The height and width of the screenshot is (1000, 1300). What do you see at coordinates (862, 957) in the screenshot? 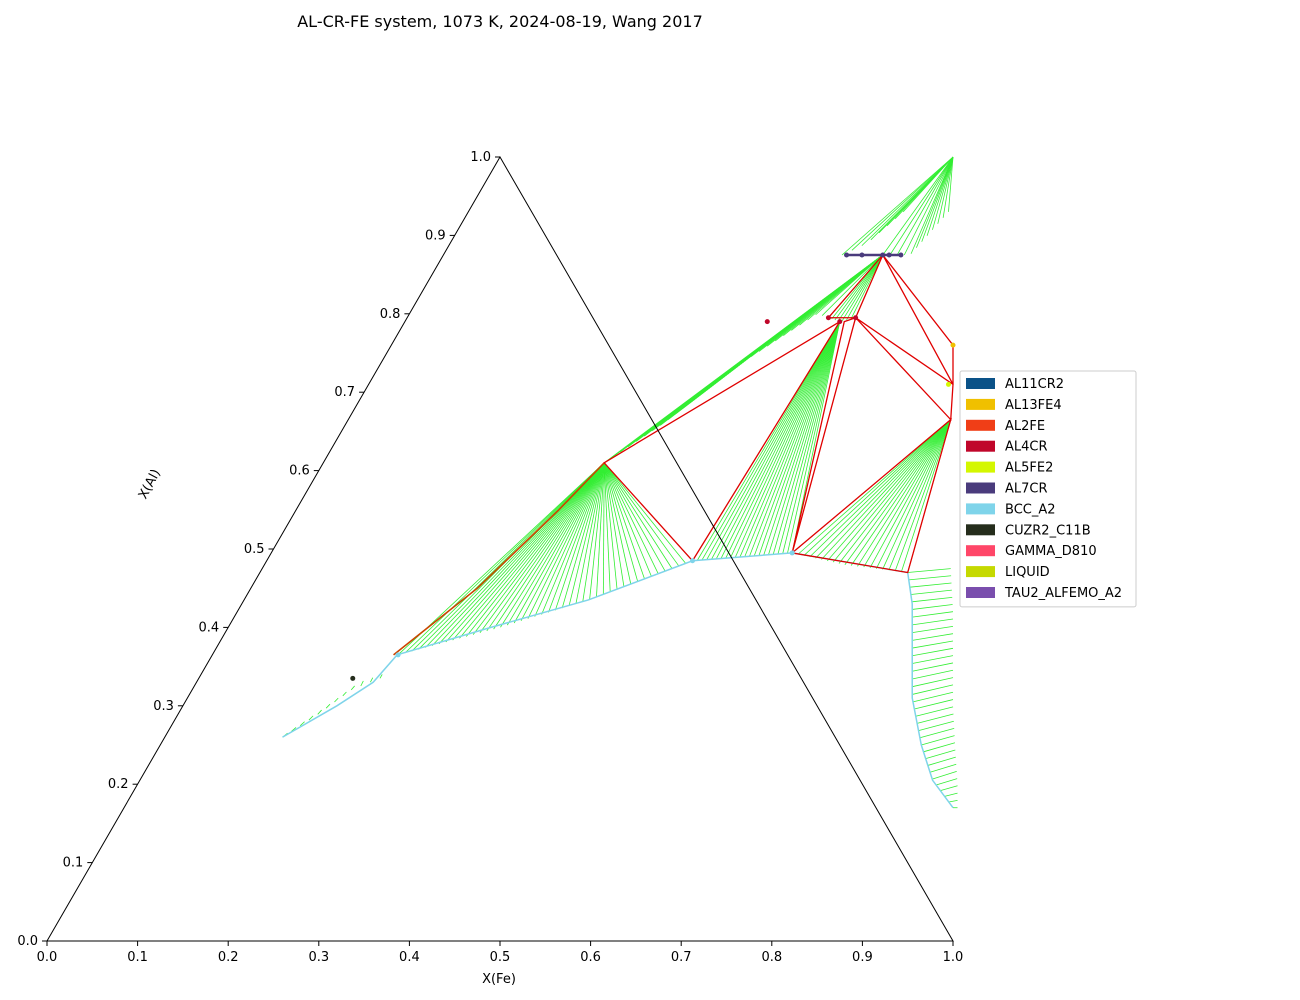
I see `x-tick-label: 0.9` at bounding box center [862, 957].